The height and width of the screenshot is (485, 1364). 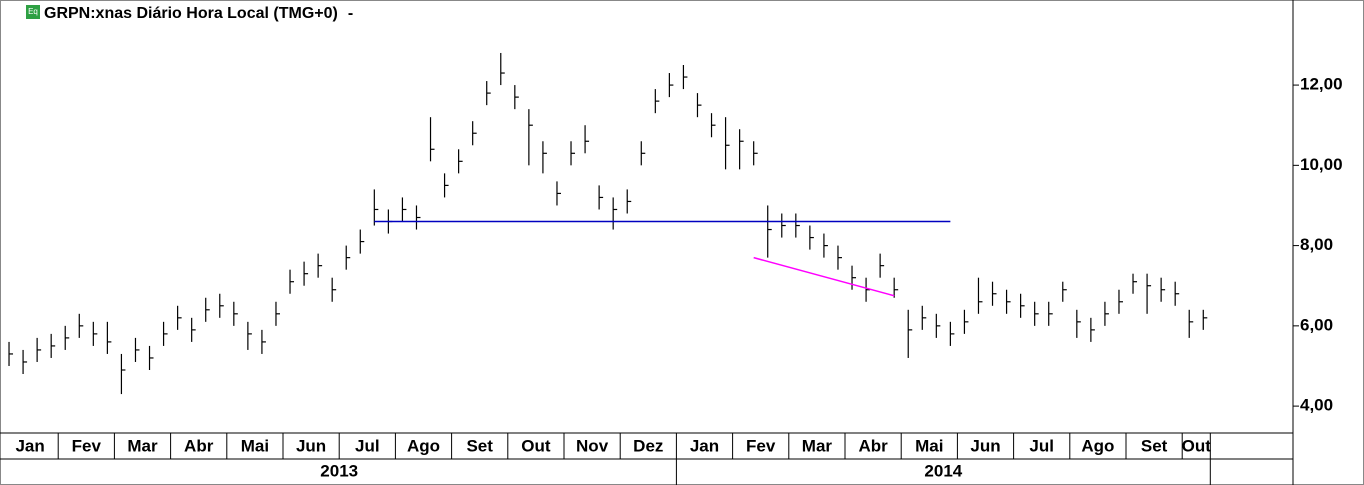 What do you see at coordinates (943, 470) in the screenshot?
I see `year-label: 2014` at bounding box center [943, 470].